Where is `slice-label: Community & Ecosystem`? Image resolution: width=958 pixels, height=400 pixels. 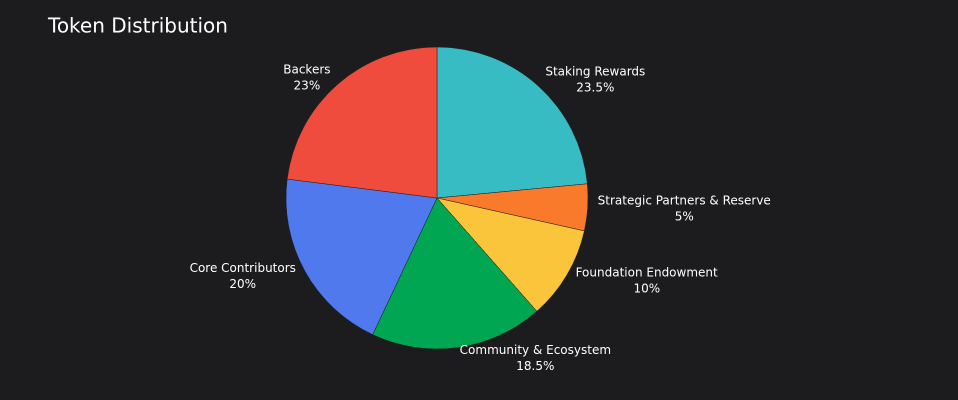
slice-label: Community & Ecosystem is located at coordinates (535, 350).